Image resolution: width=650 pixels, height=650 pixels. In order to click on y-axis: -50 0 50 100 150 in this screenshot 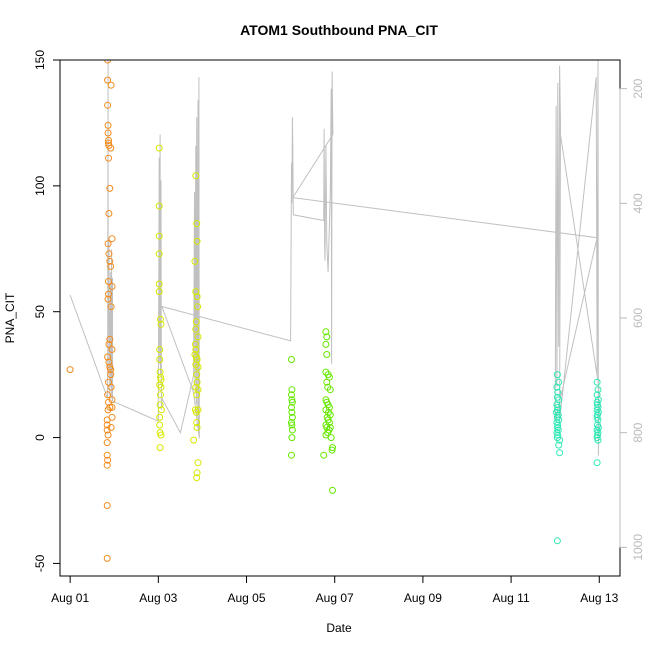, I will do `click(47, 311)`.